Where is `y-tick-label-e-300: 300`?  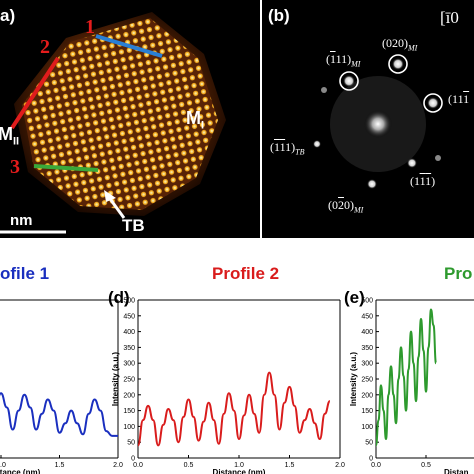 y-tick-label-e-300: 300 is located at coordinates (367, 364).